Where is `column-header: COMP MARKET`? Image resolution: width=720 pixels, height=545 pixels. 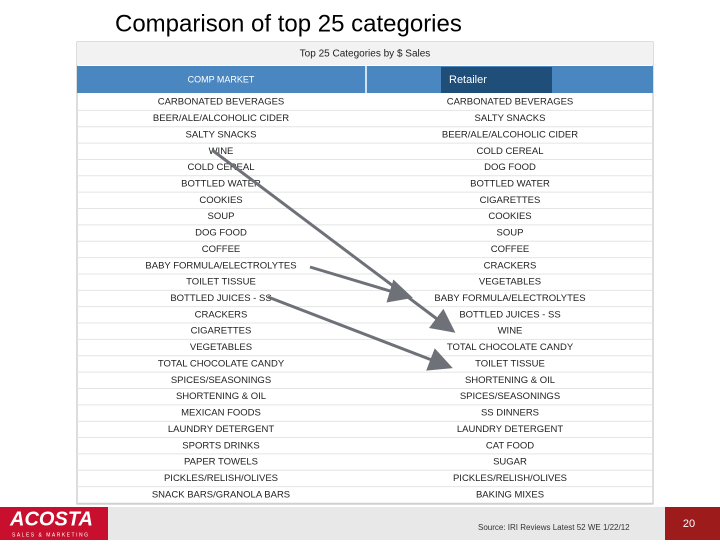 column-header: COMP MARKET is located at coordinates (221, 79).